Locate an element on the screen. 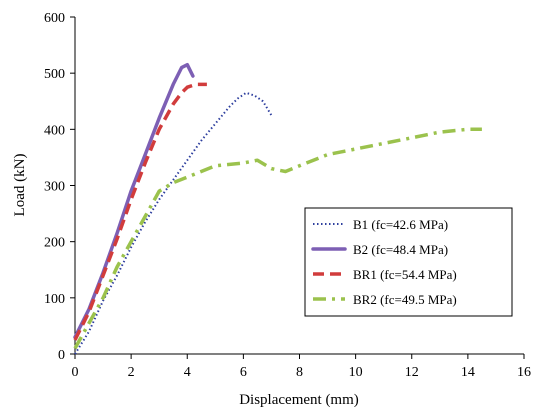 This screenshot has height=412, width=543. legend-label: BR1 (fc=54.4 MPa) is located at coordinates (405, 274).